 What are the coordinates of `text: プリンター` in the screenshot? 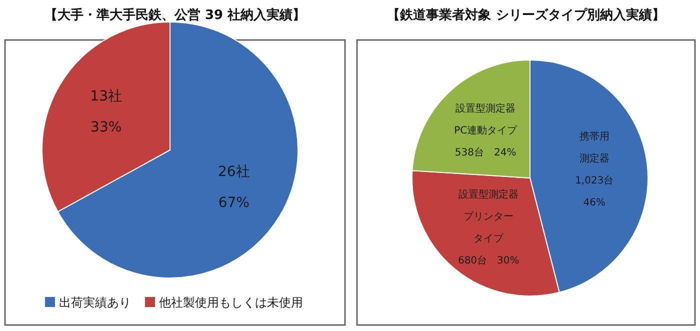 It's located at (489, 217).